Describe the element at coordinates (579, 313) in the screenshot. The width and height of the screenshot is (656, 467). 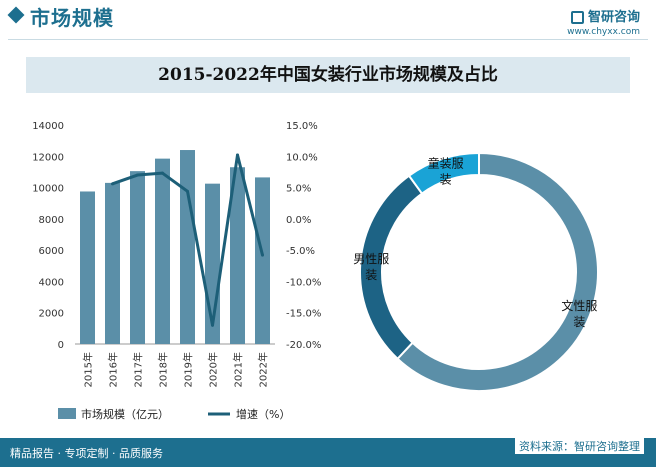
I see `donut-label: 文性服装` at that location.